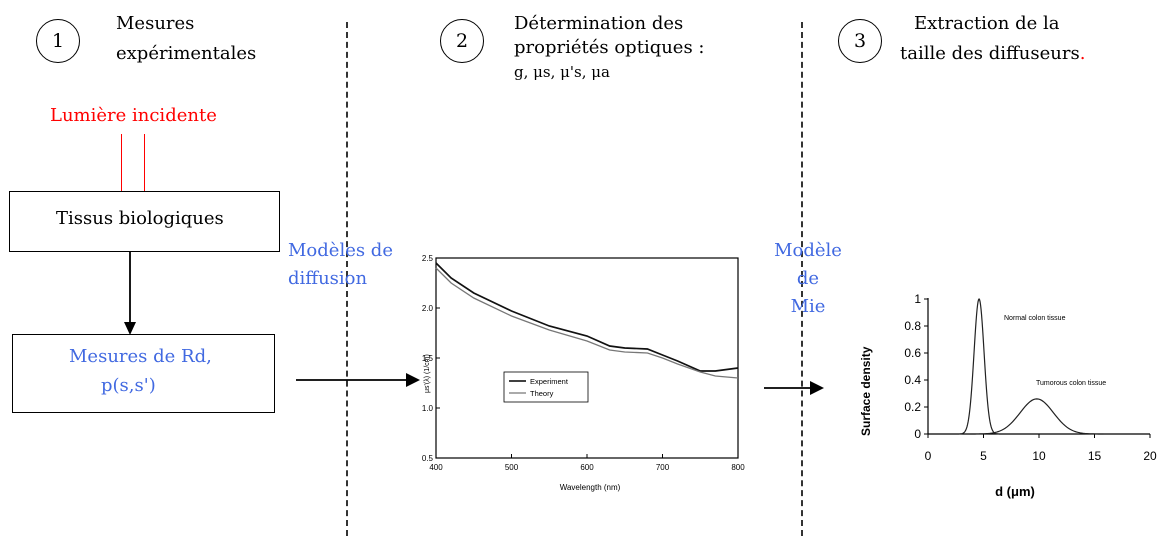 Image resolution: width=1164 pixels, height=536 pixels. What do you see at coordinates (58, 41) in the screenshot?
I see `step-1-number: 1` at bounding box center [58, 41].